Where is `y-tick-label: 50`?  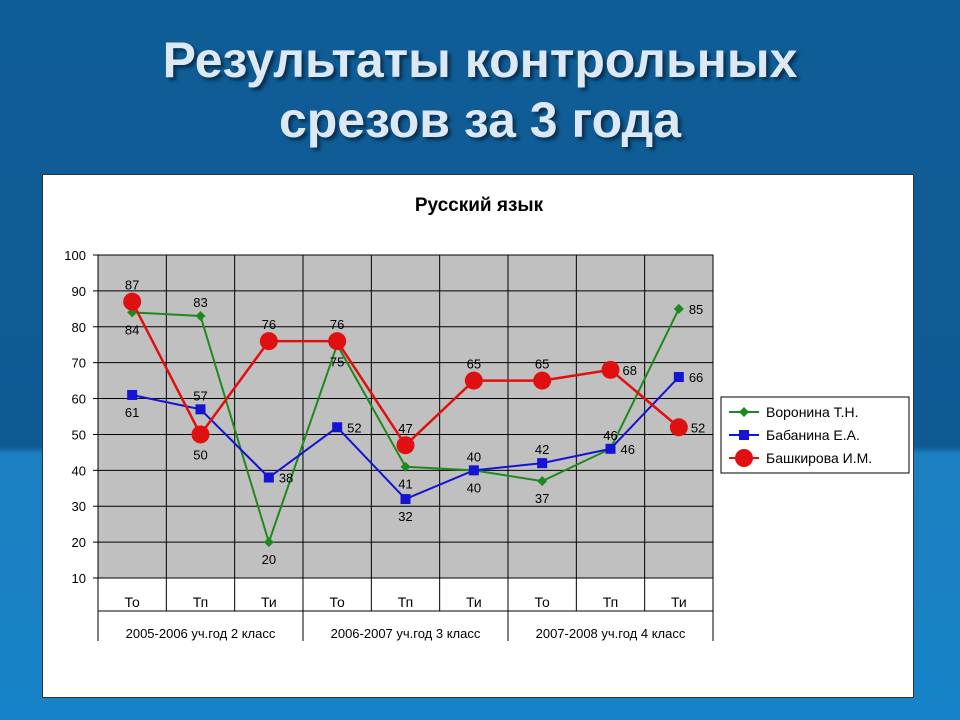
y-tick-label: 50 is located at coordinates (79, 434).